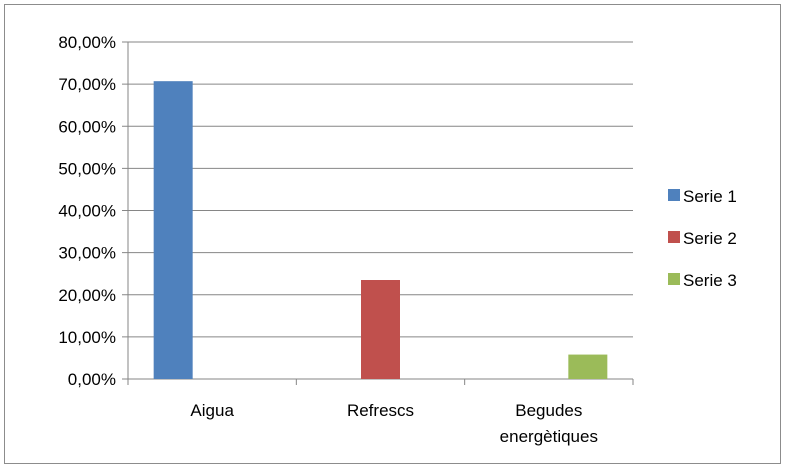  Describe the element at coordinates (87, 42) in the screenshot. I see `y-tick-label: 80,00%` at that location.